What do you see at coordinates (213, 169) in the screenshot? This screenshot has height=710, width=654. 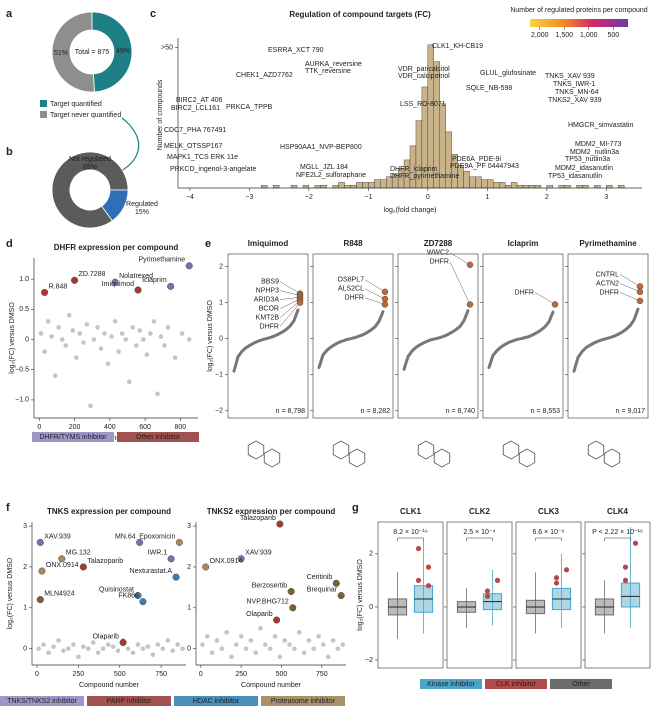 I see `annotation: PRKCD_ingenol-3-angelate` at bounding box center [213, 169].